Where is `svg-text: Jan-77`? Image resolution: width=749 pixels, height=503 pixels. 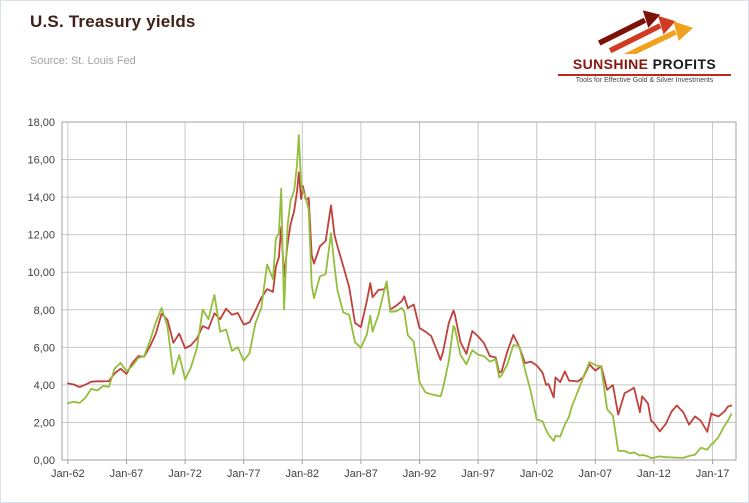
svg-text: Jan-77 is located at coordinates (244, 474).